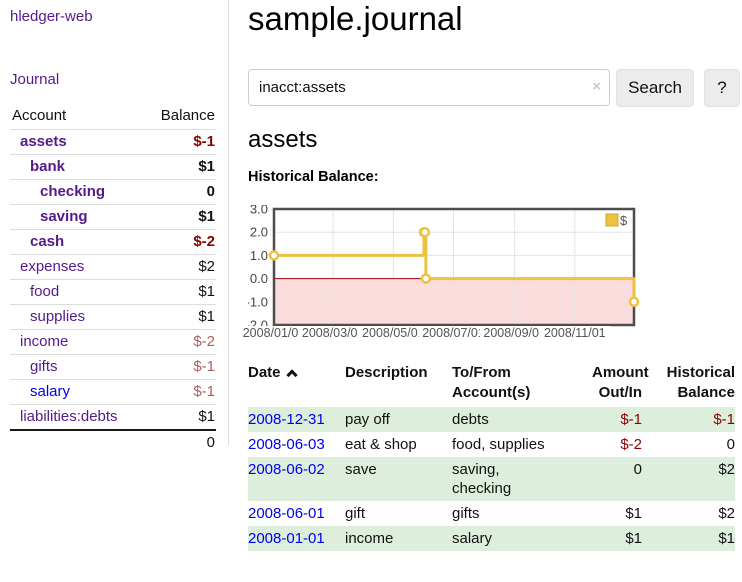 The image size is (742, 582). Describe the element at coordinates (491, 538) in the screenshot. I see `transaction-row: 2008-01-01 income salary $1 $1` at that location.